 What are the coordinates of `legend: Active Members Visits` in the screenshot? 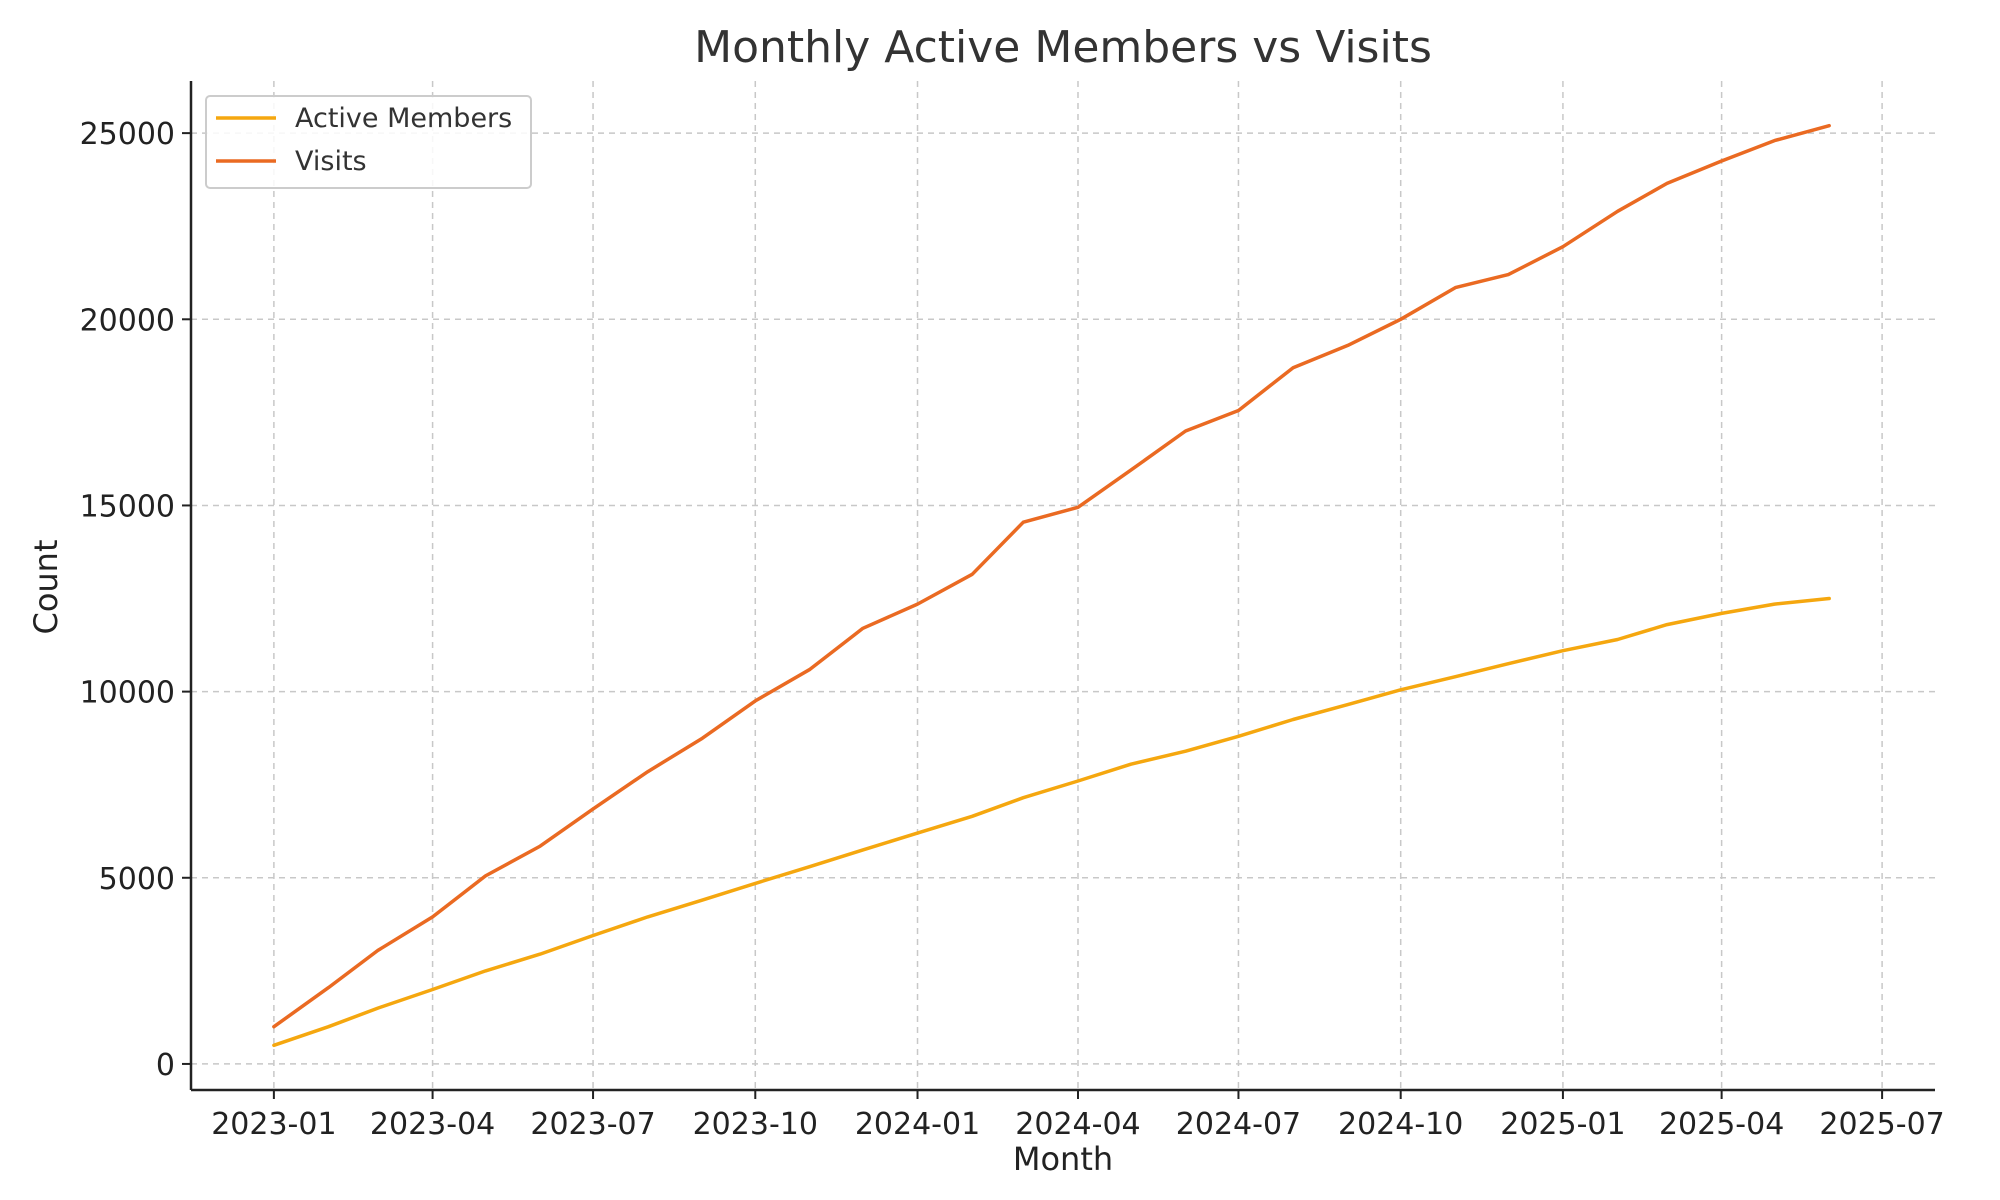 It's located at (368, 142).